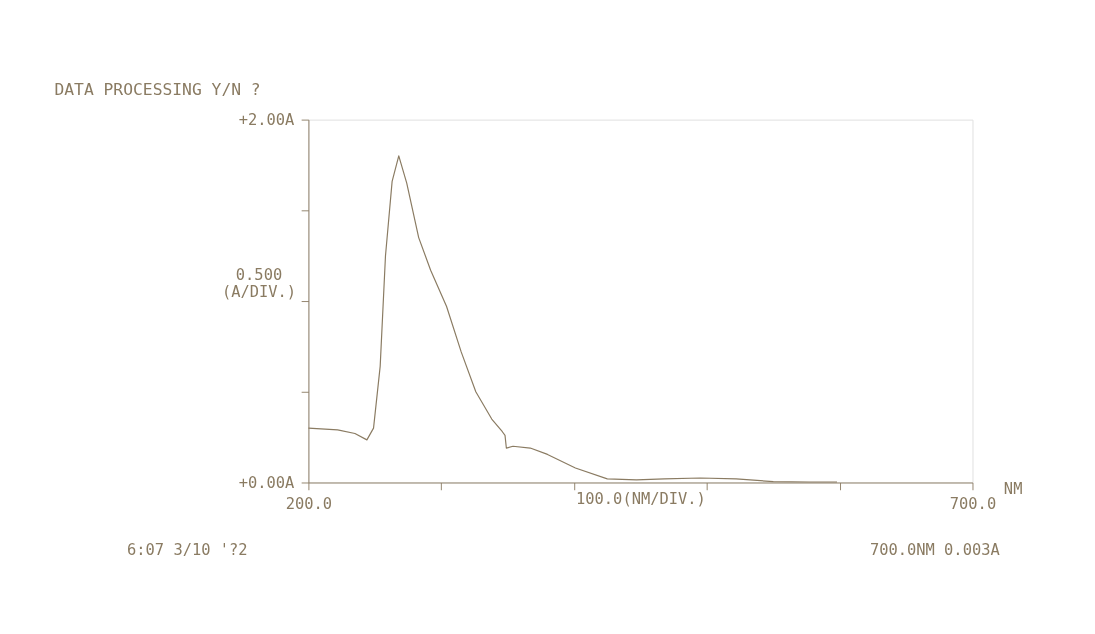 This screenshot has width=1095, height=634. What do you see at coordinates (309, 504) in the screenshot?
I see `x-tick-label: 200.0` at bounding box center [309, 504].